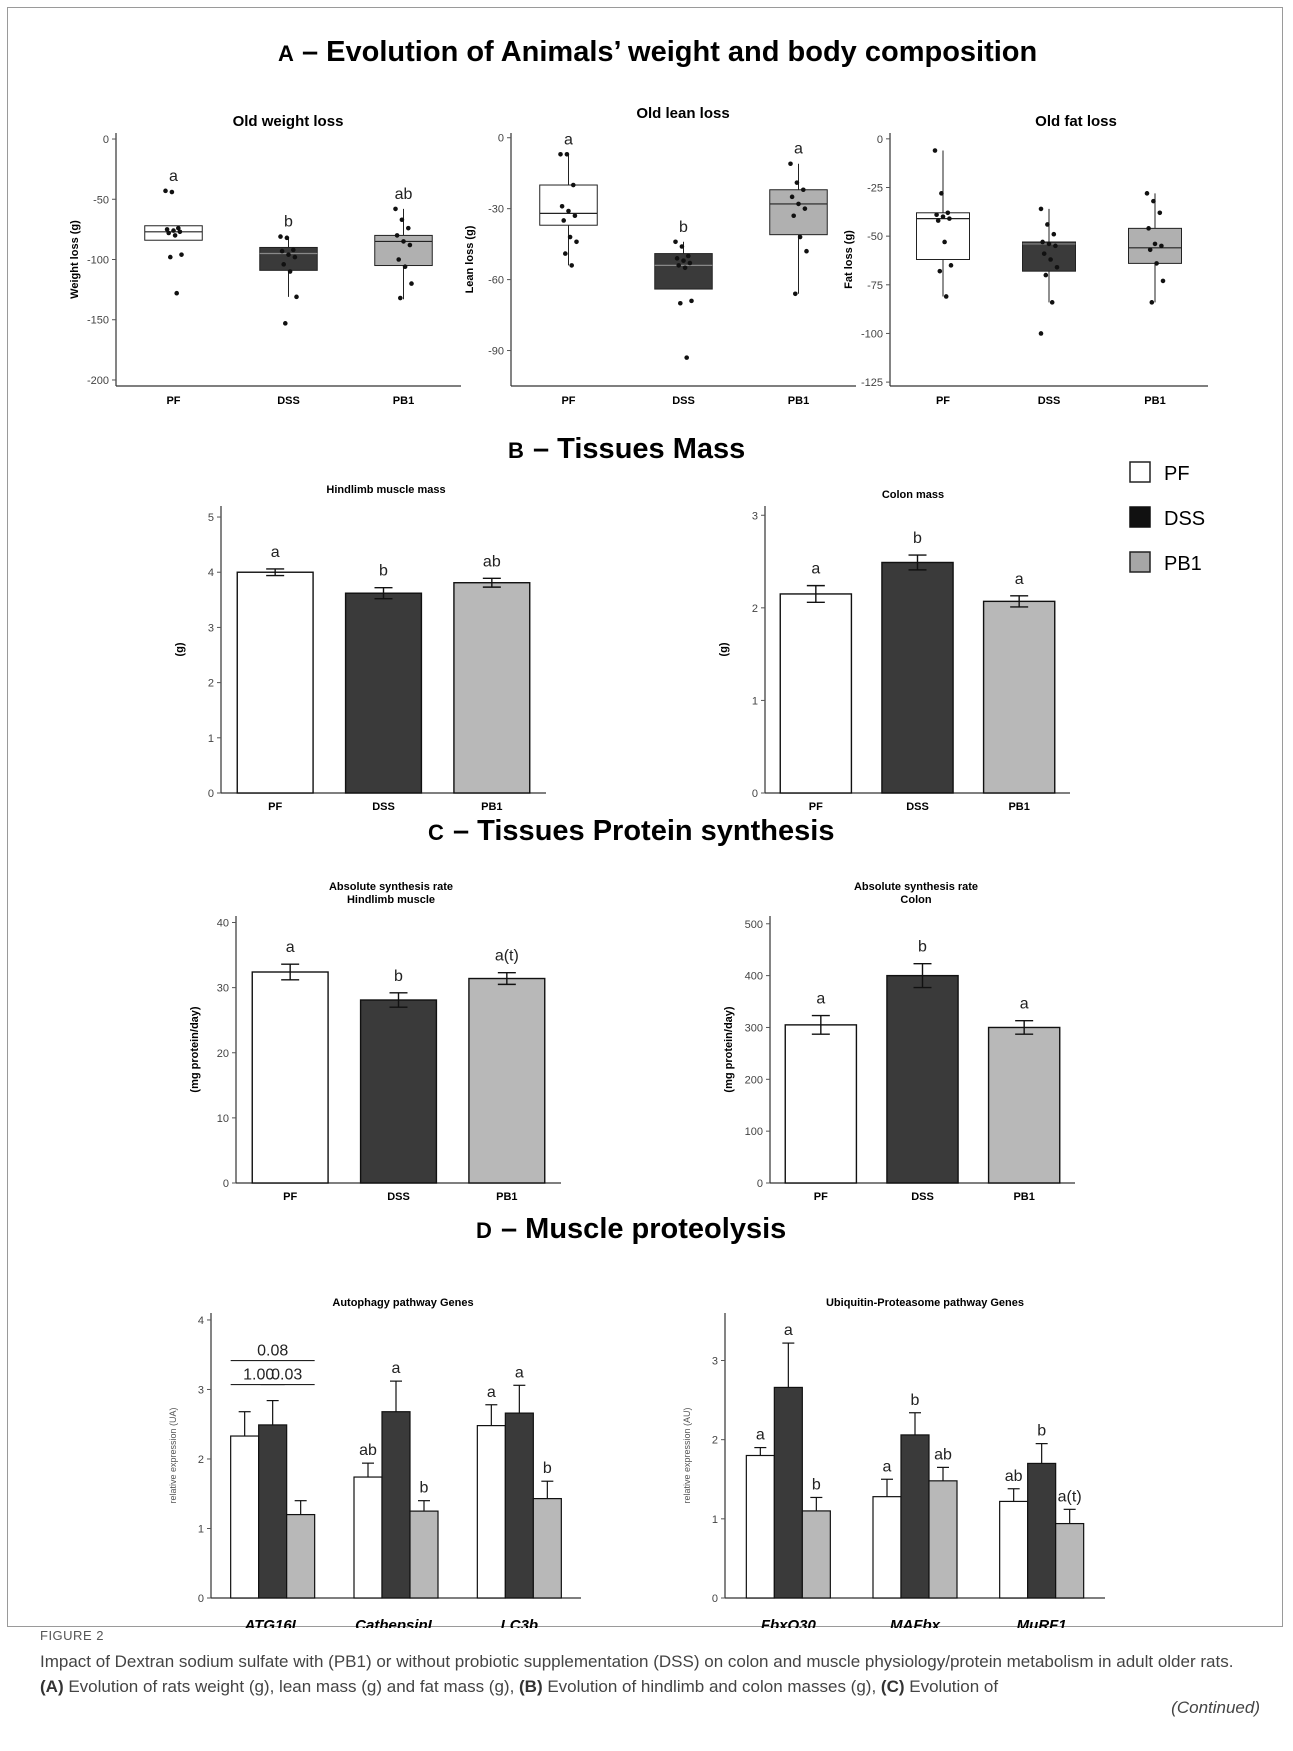 This screenshot has width=1293, height=1751. I want to click on significance-label: ab, so click(368, 1450).